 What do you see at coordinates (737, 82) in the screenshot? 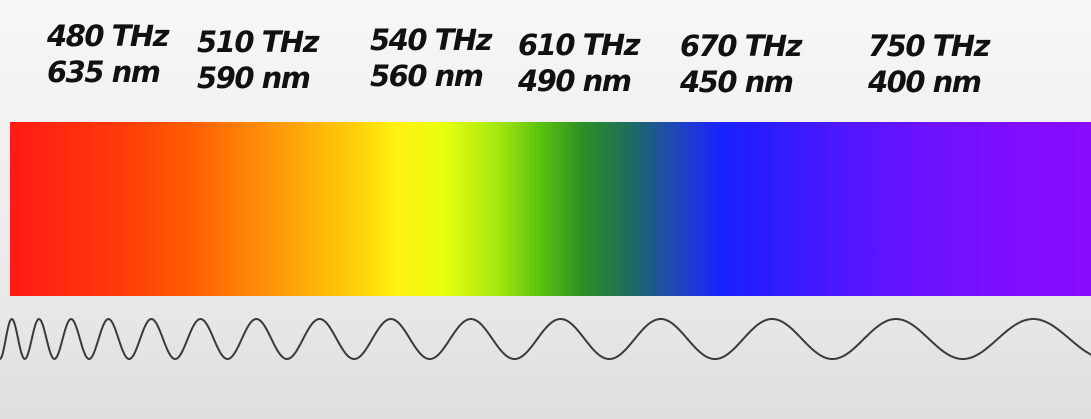
I see `wavelength-label: 450 nm` at bounding box center [737, 82].